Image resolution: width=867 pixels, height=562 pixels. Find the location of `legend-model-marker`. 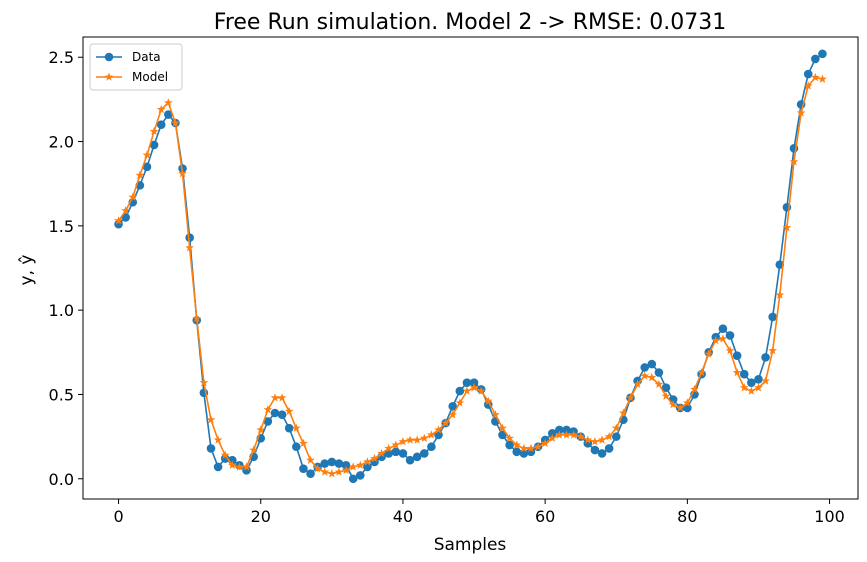

legend-model-marker is located at coordinates (109, 76).